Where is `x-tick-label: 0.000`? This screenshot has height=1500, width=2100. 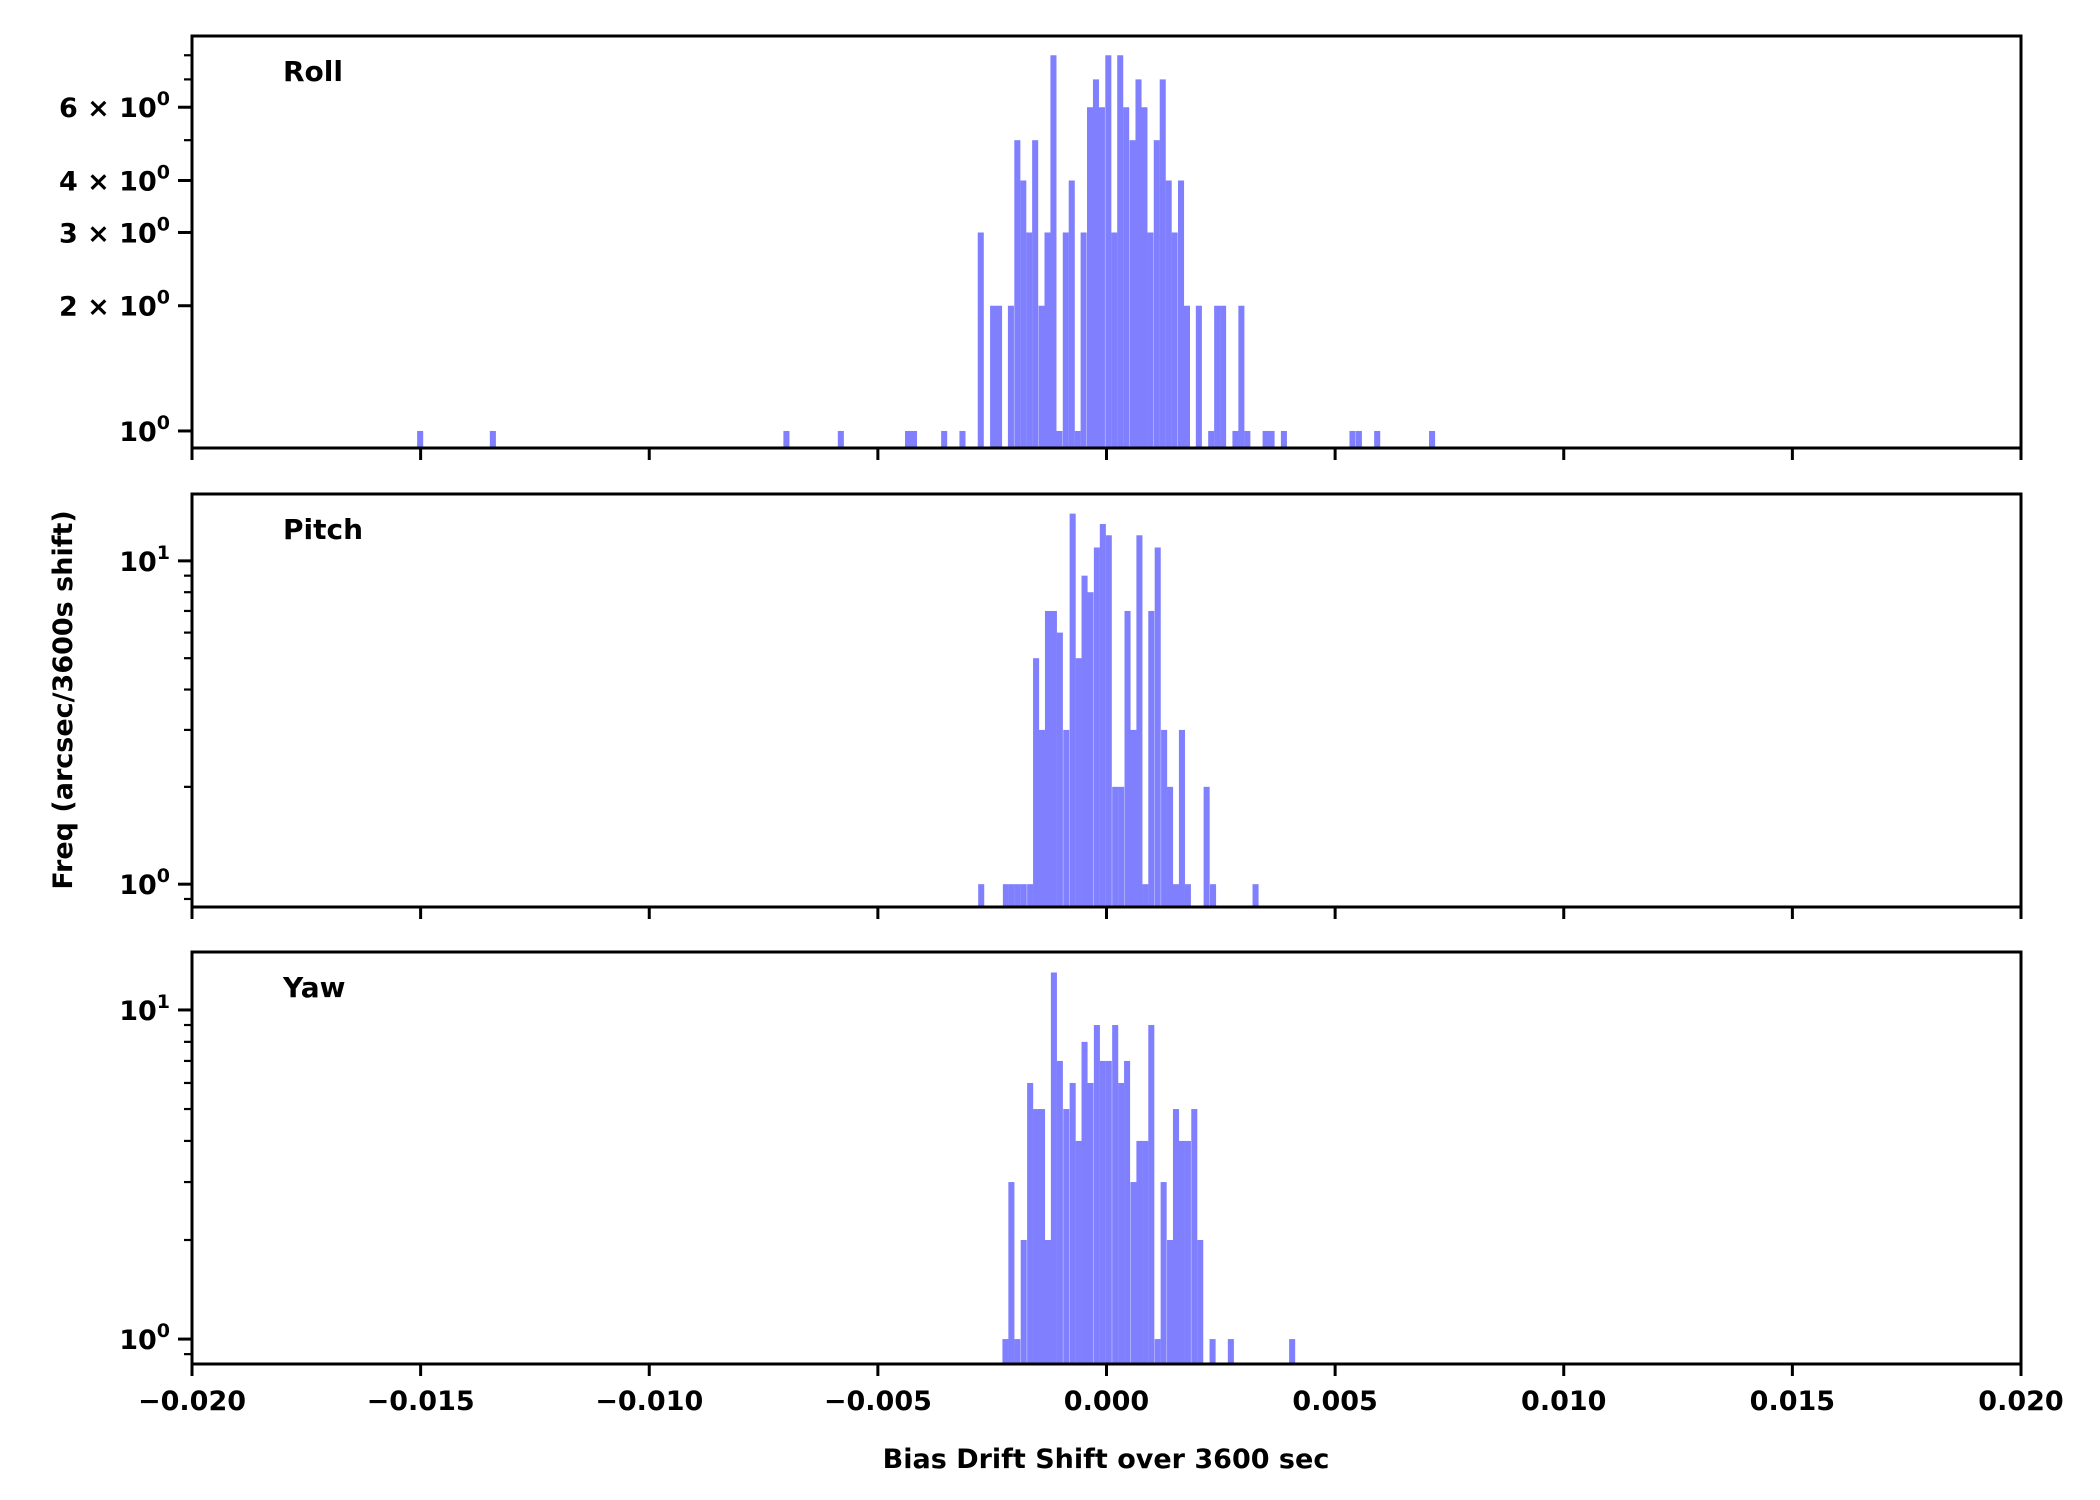
x-tick-label: 0.000 is located at coordinates (1106, 1401).